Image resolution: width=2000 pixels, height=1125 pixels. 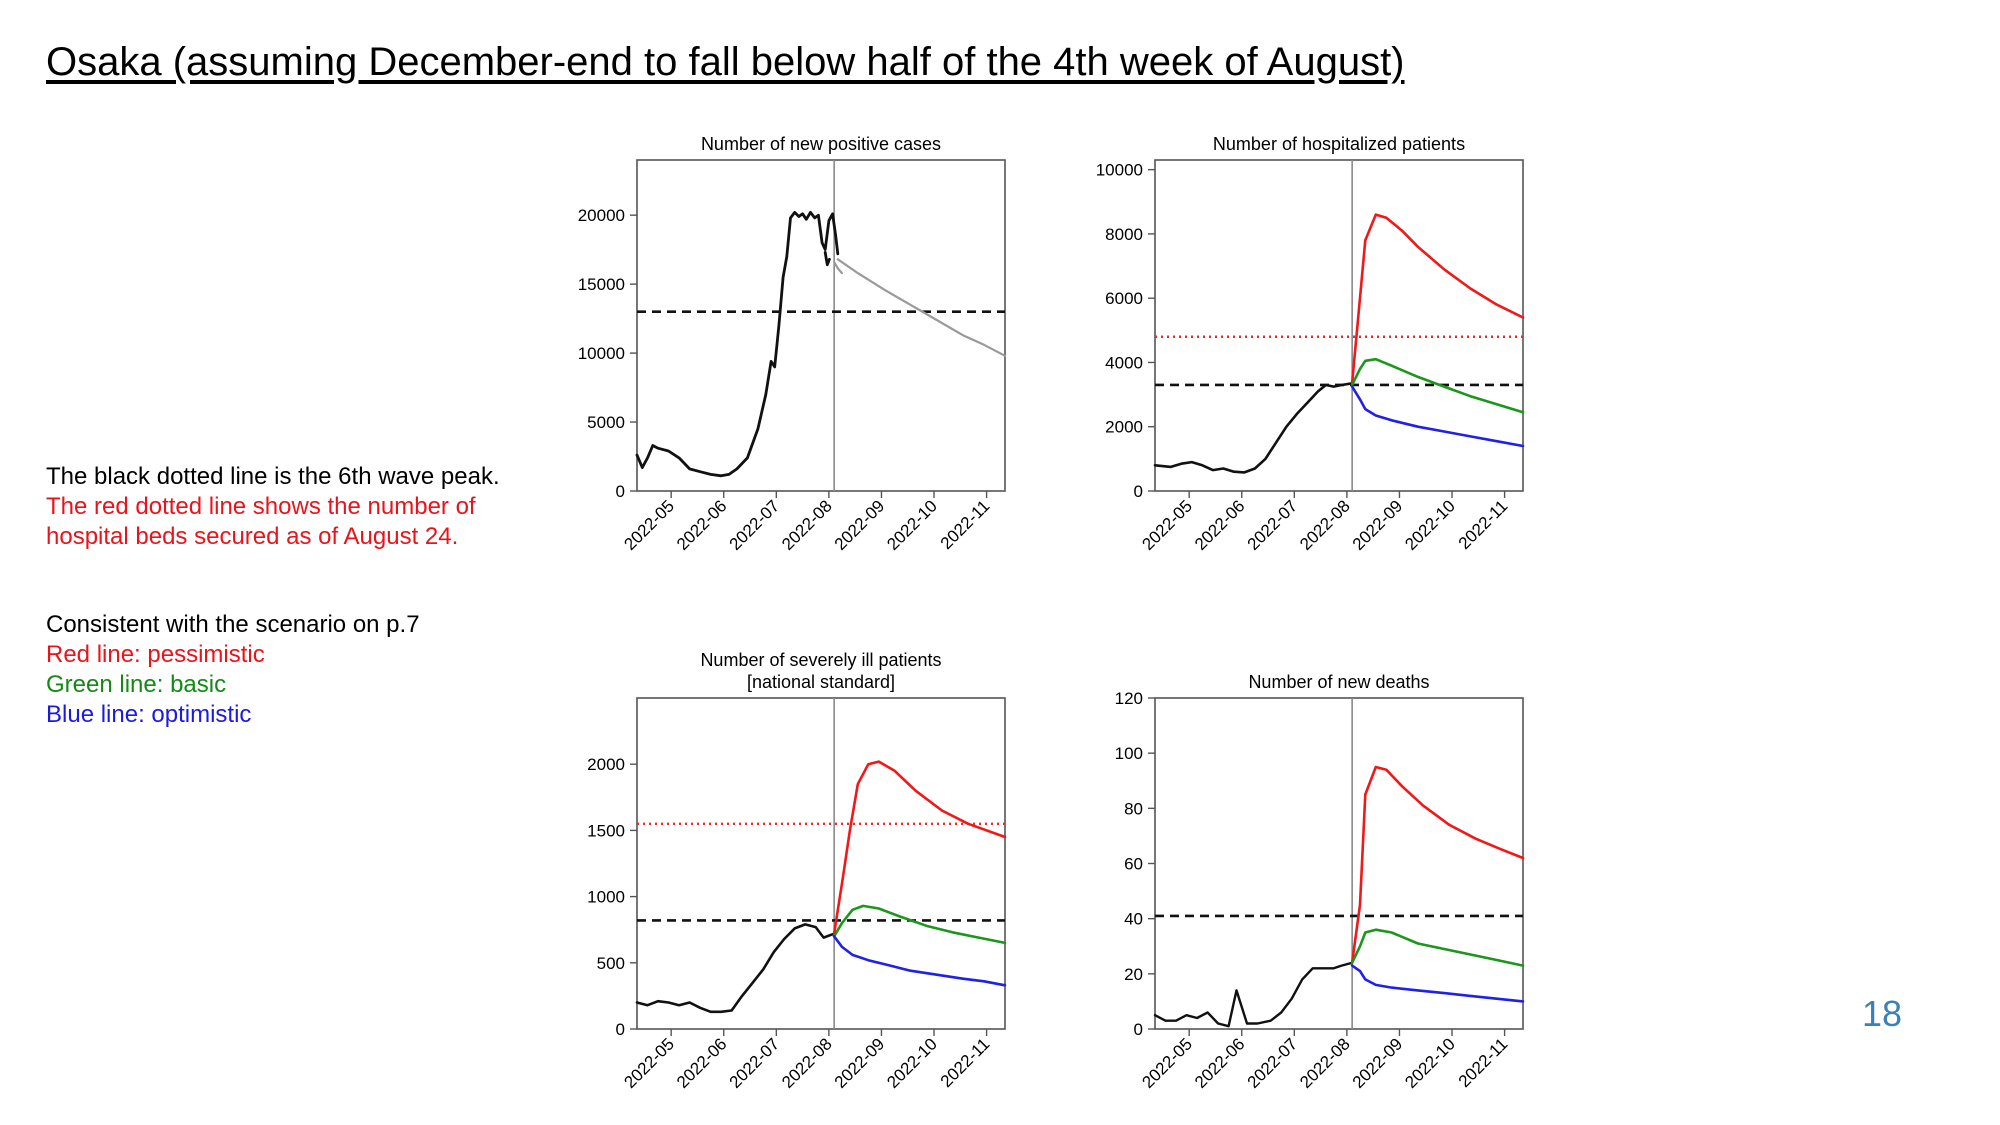 What do you see at coordinates (820, 660) in the screenshot?
I see `severely-ill-title-line: Number of severely ill patients` at bounding box center [820, 660].